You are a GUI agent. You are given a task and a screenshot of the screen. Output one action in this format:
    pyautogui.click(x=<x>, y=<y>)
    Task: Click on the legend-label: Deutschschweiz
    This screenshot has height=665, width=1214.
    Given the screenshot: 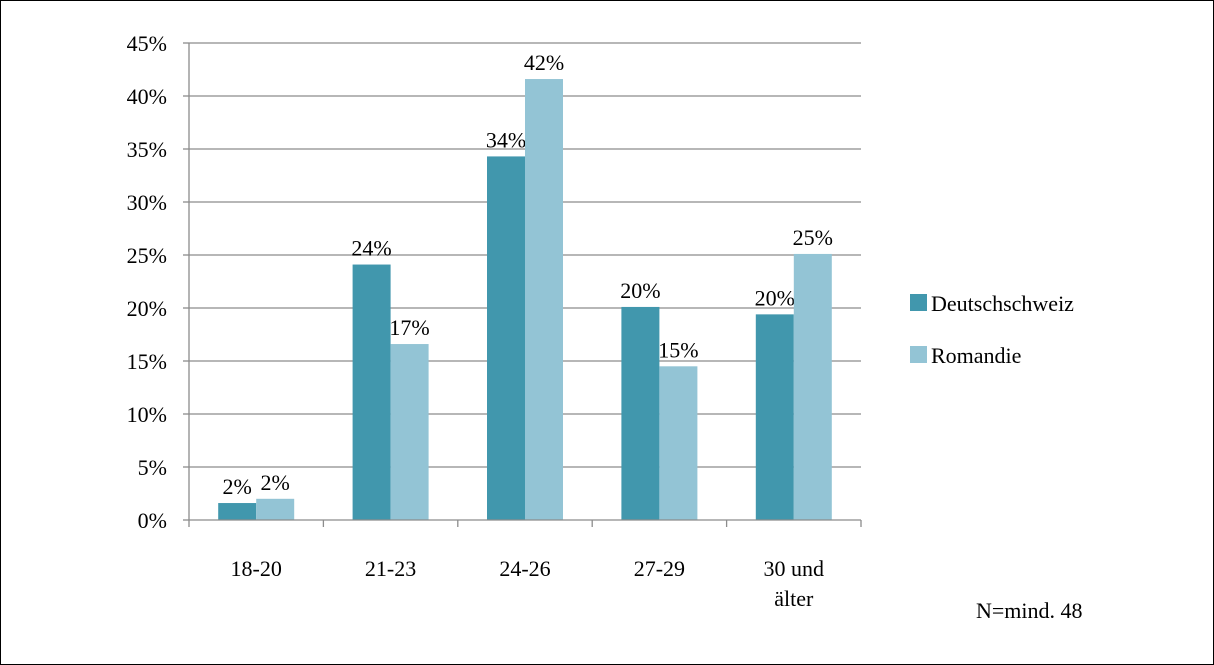 What is the action you would take?
    pyautogui.click(x=1002, y=303)
    